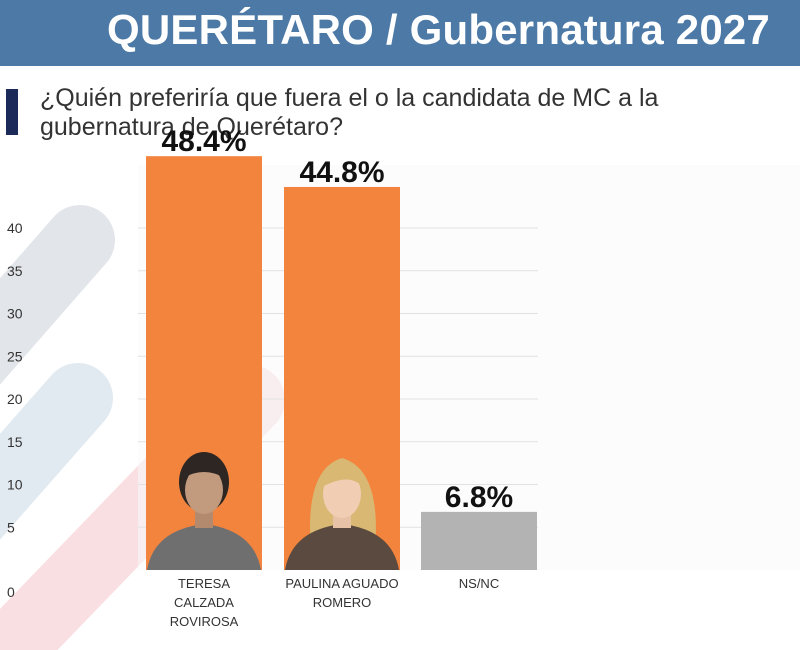 This screenshot has width=800, height=650. What do you see at coordinates (341, 172) in the screenshot?
I see `bar-value-label: 44.8%` at bounding box center [341, 172].